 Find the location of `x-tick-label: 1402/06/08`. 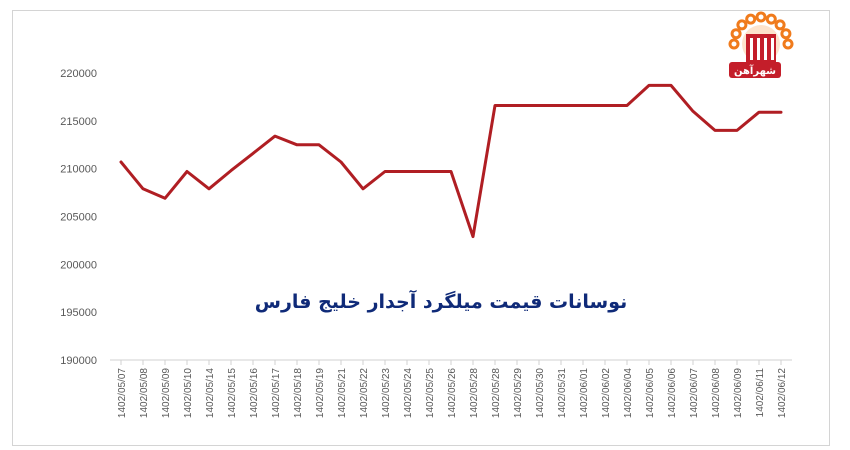

x-tick-label: 1402/06/08 is located at coordinates (716, 393).